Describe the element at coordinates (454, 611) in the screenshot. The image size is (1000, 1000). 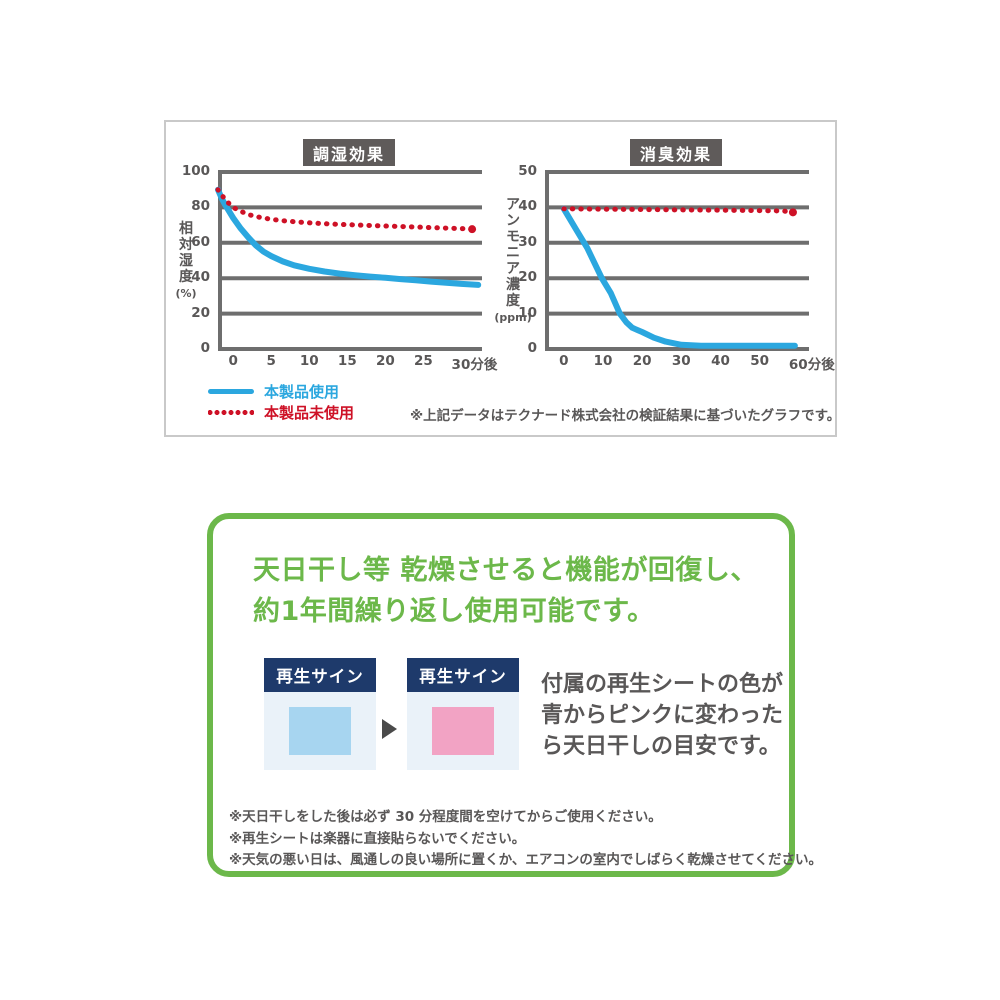
I see `recovery-heading-line2: 約1年間繰り返し使用可能です。` at that location.